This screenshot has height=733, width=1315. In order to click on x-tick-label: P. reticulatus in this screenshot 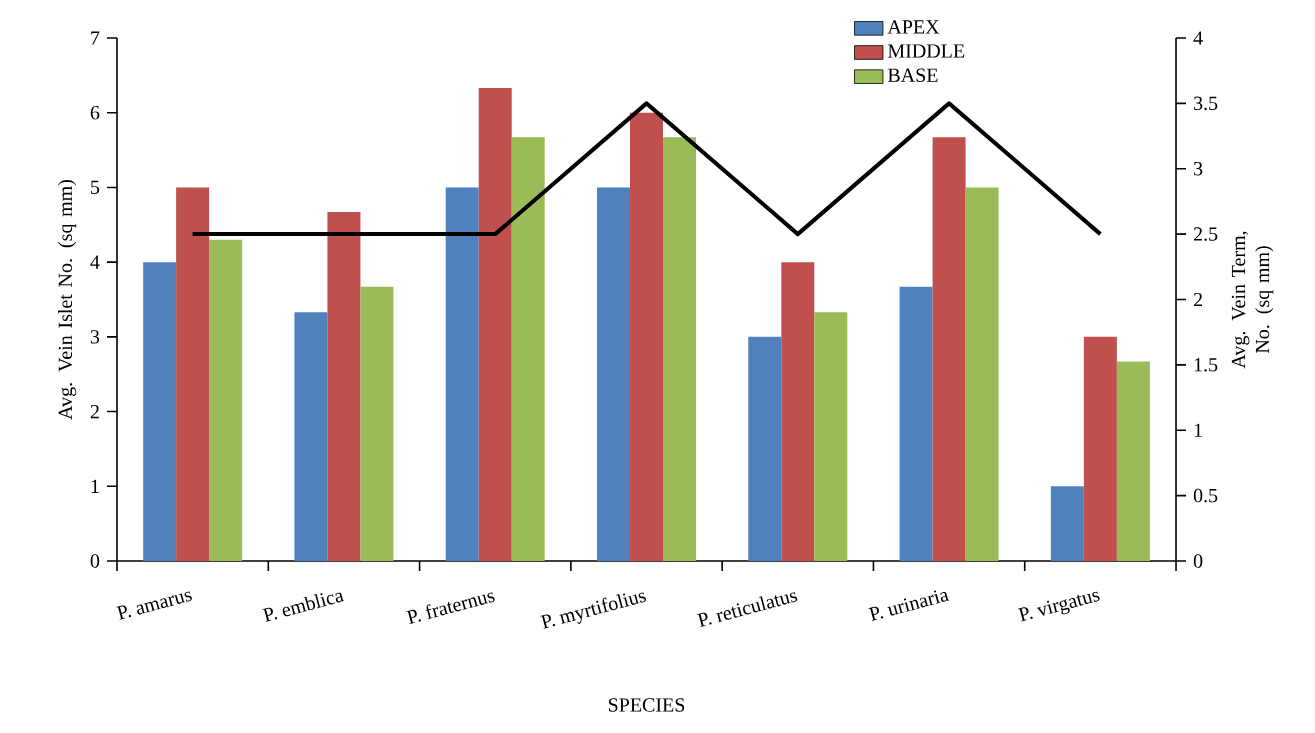, I will do `click(747, 610)`.